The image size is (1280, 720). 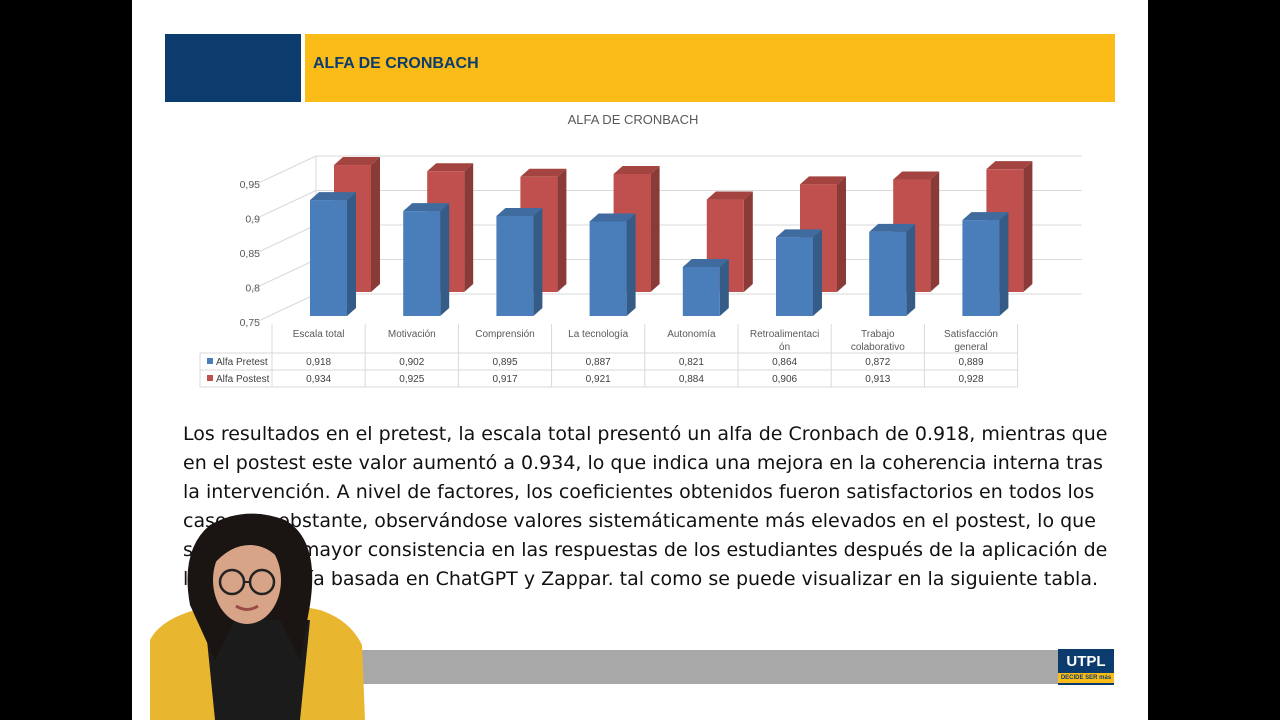 I want to click on data-label: 0,872, so click(x=877, y=362).